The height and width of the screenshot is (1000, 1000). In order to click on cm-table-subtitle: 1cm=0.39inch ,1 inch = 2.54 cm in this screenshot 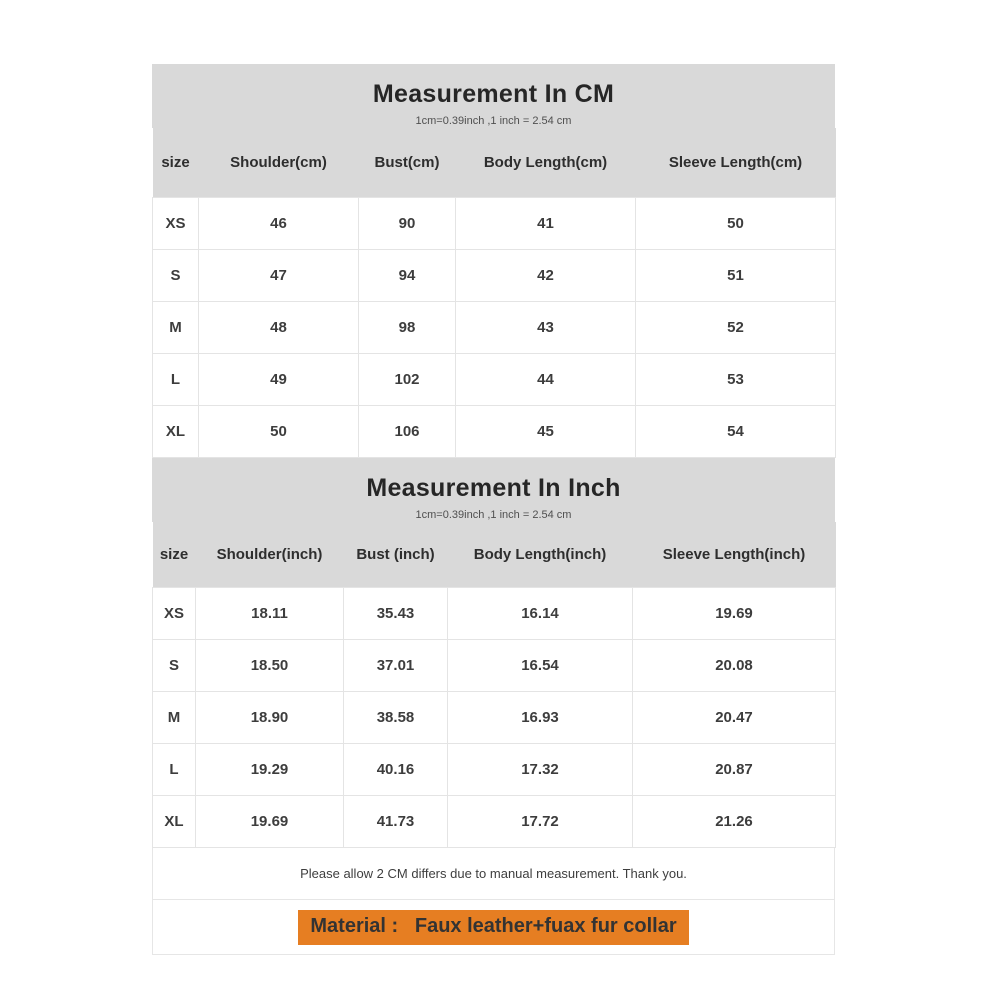, I will do `click(493, 121)`.